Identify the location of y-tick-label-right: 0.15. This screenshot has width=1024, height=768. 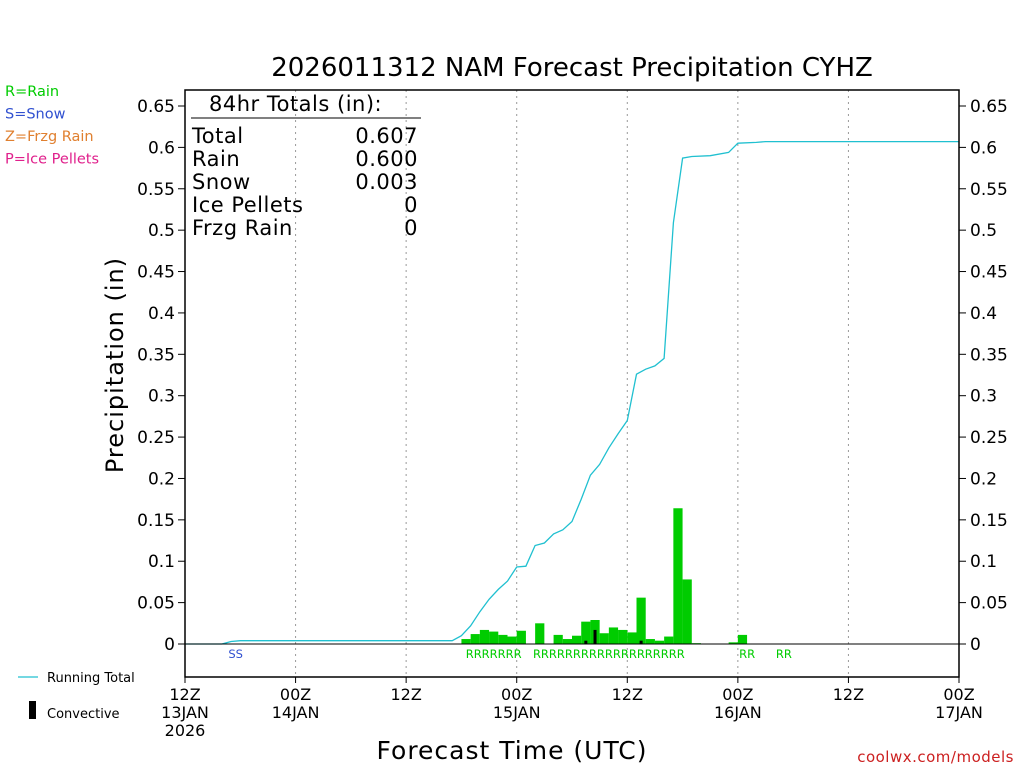
(989, 521).